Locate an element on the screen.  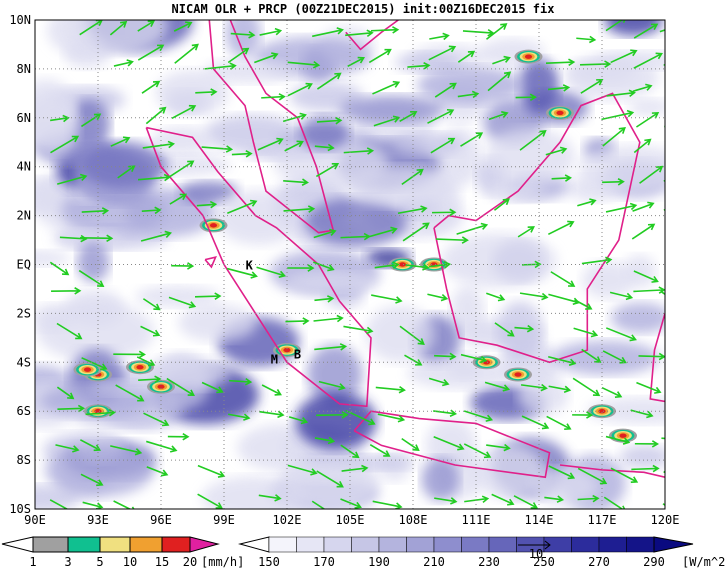
station-label: B is located at coordinates (297, 355).